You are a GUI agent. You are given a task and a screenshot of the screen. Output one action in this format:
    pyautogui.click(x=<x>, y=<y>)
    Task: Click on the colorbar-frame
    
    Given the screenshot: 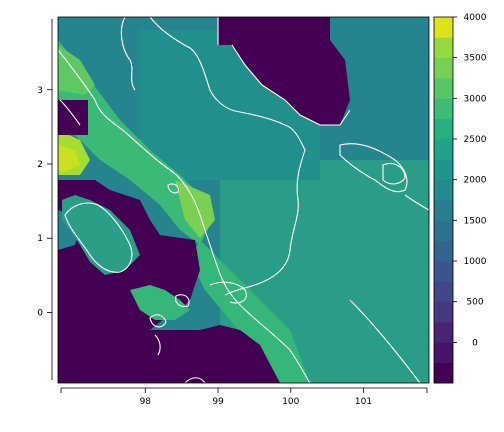 What is the action you would take?
    pyautogui.click(x=443, y=200)
    